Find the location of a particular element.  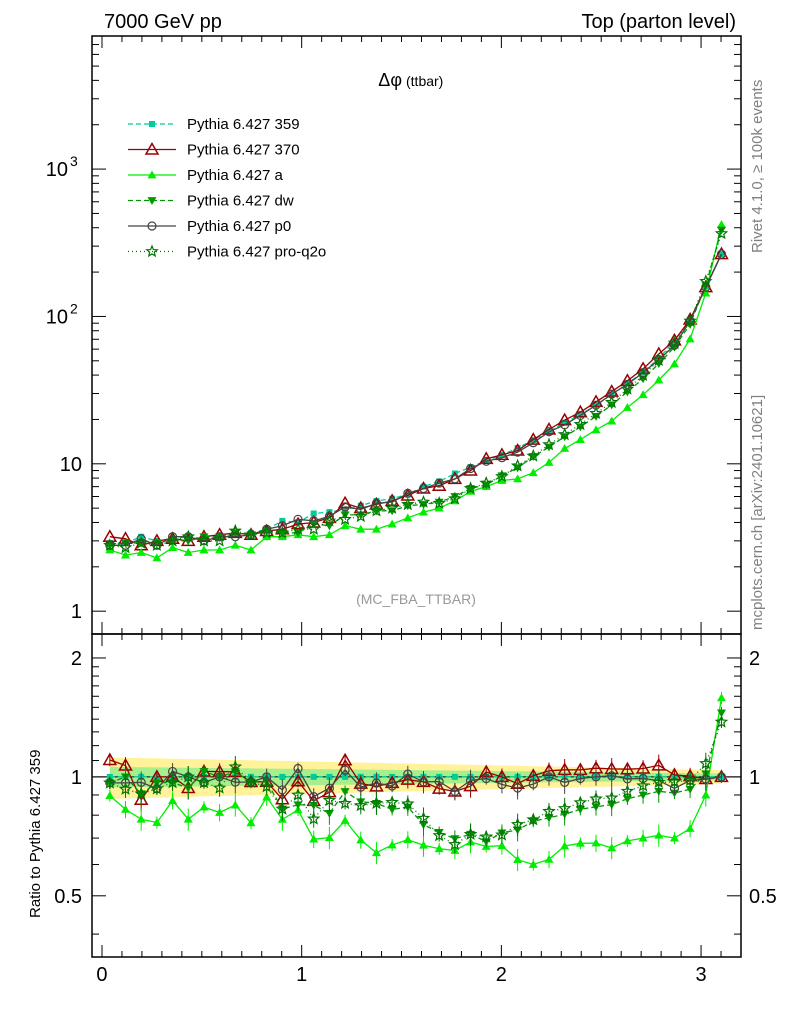

main-y-tick-label: 10 is located at coordinates (57, 170).